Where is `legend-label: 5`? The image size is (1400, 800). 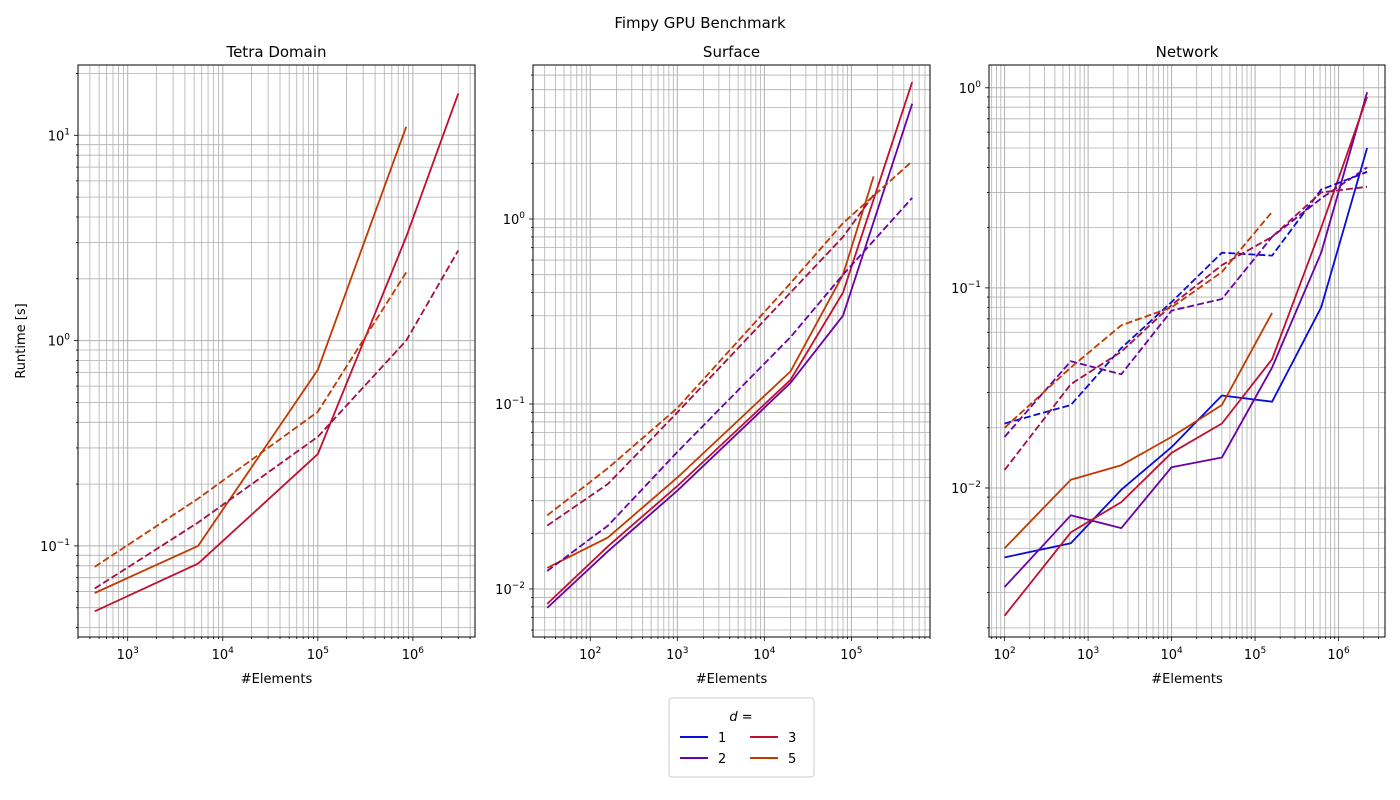 legend-label: 5 is located at coordinates (792, 759).